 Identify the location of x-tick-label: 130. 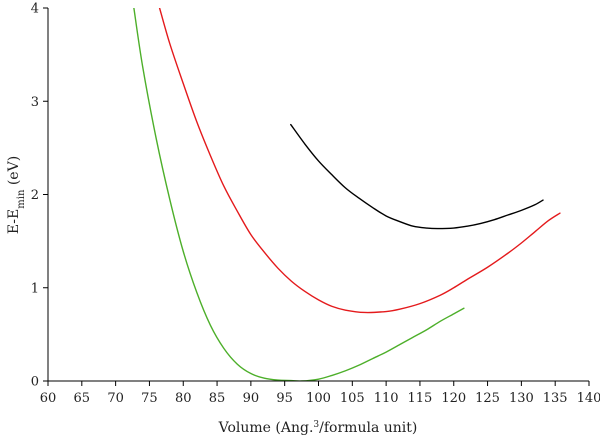
(521, 398).